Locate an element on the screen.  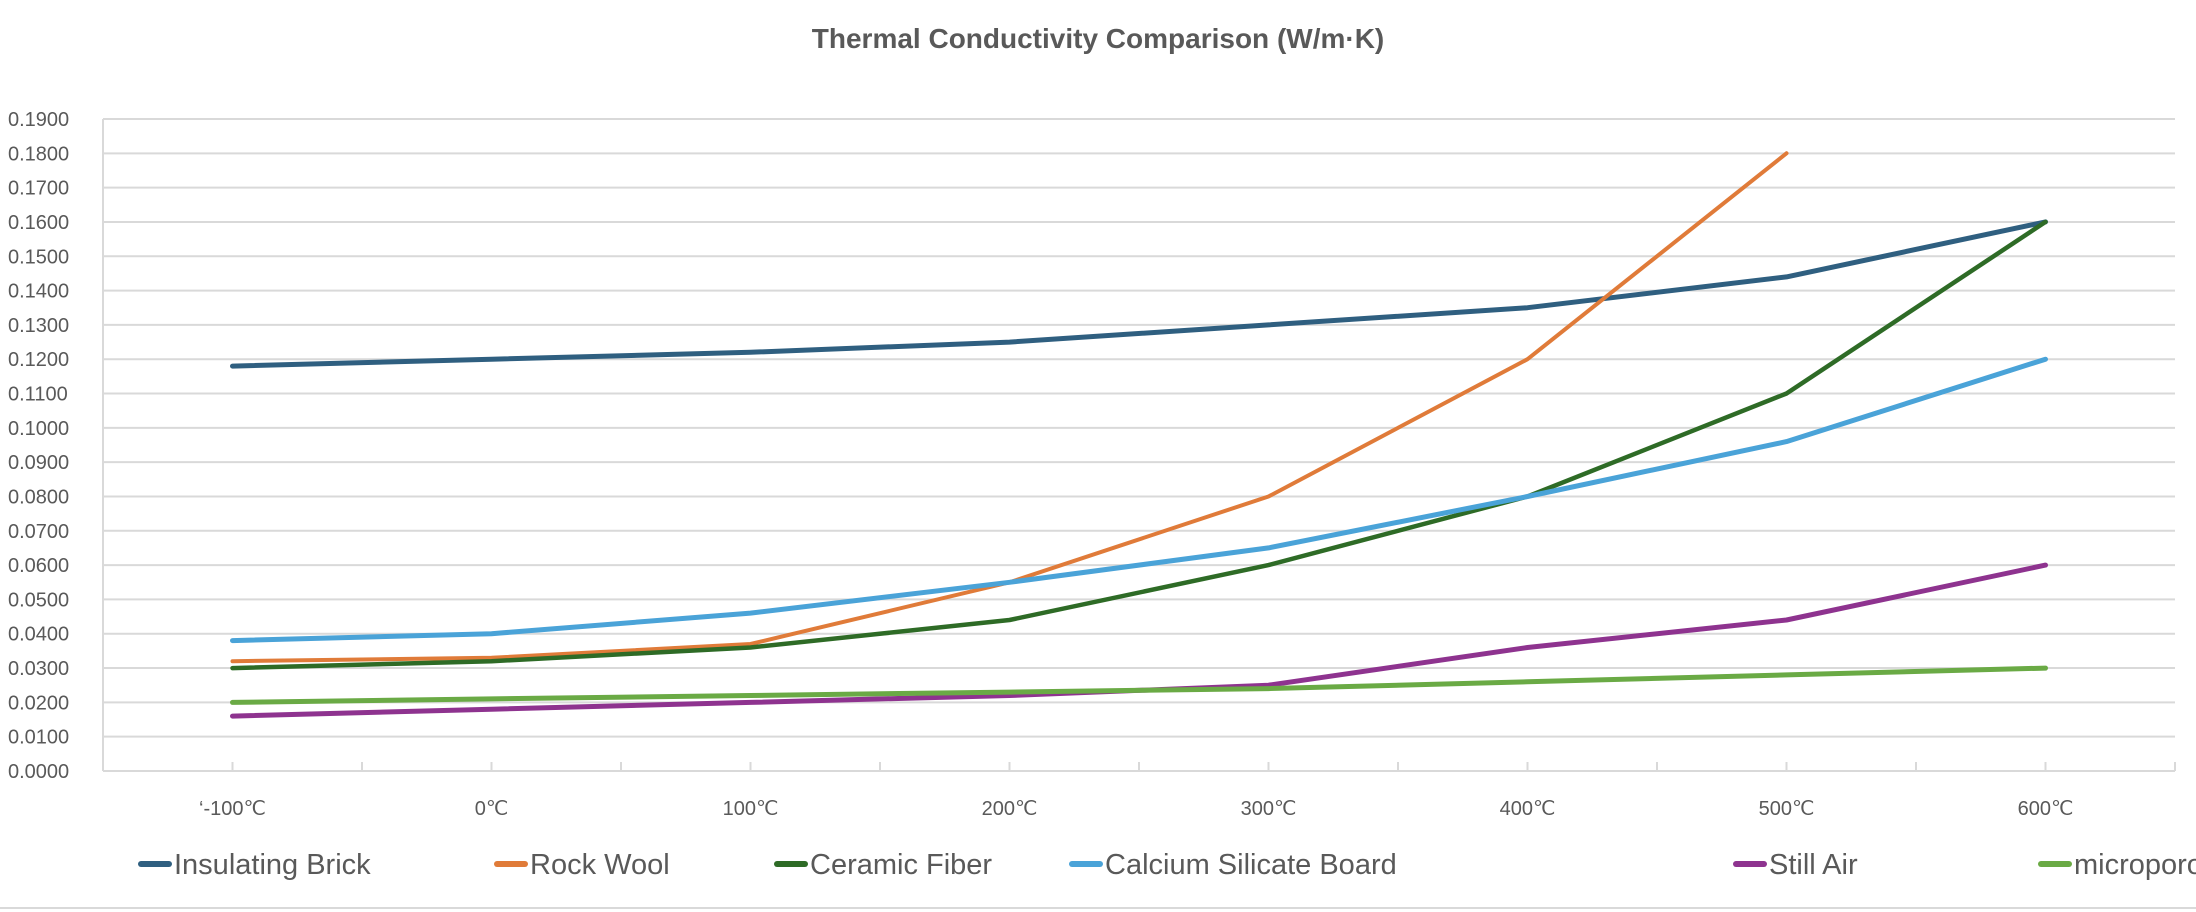
legend-item: Insulating Brick is located at coordinates (254, 865).